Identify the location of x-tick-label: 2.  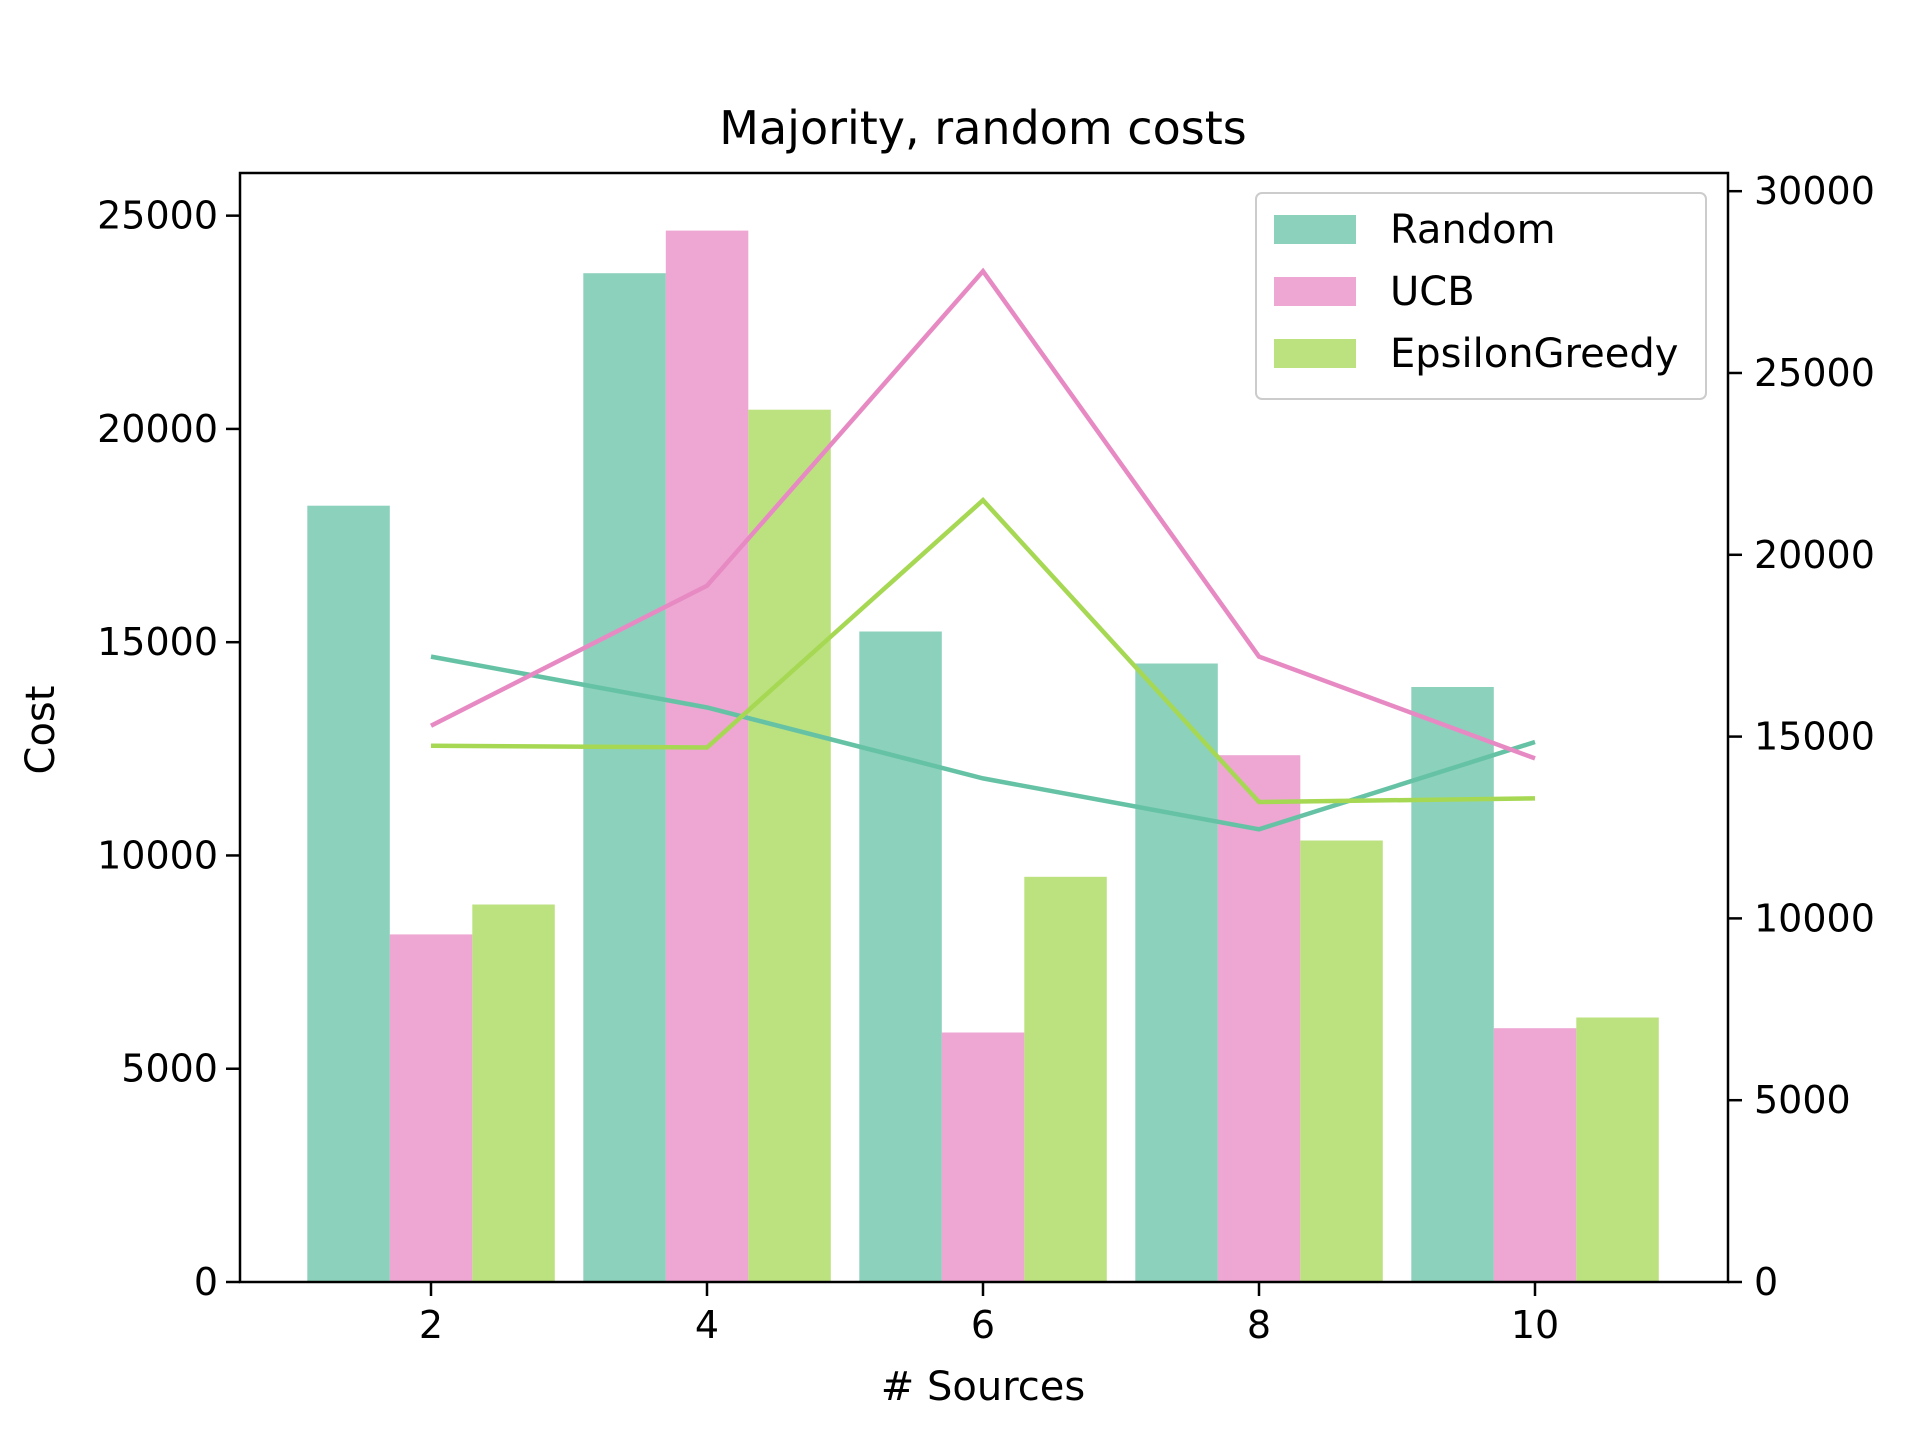
(431, 1325).